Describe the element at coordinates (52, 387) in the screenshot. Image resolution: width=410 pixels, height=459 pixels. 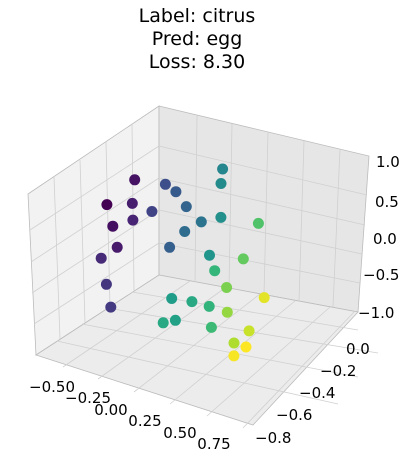
I see `x-tick-label: −0.50` at that location.